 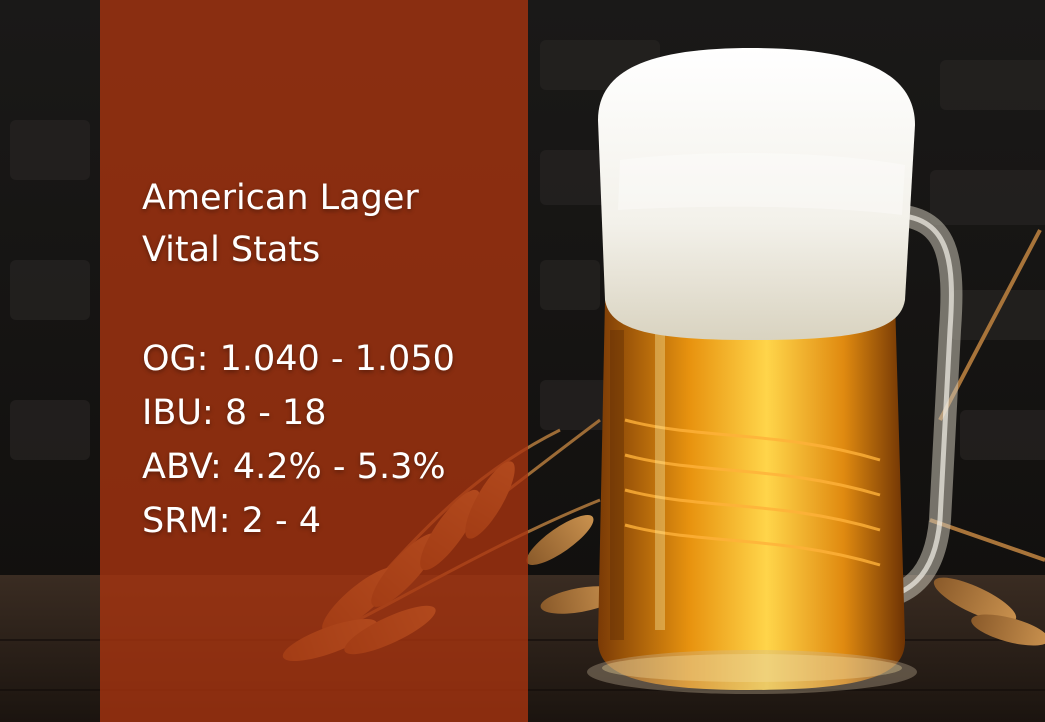 What do you see at coordinates (234, 413) in the screenshot?
I see `stat-ibu: IBU: 8 - 18` at bounding box center [234, 413].